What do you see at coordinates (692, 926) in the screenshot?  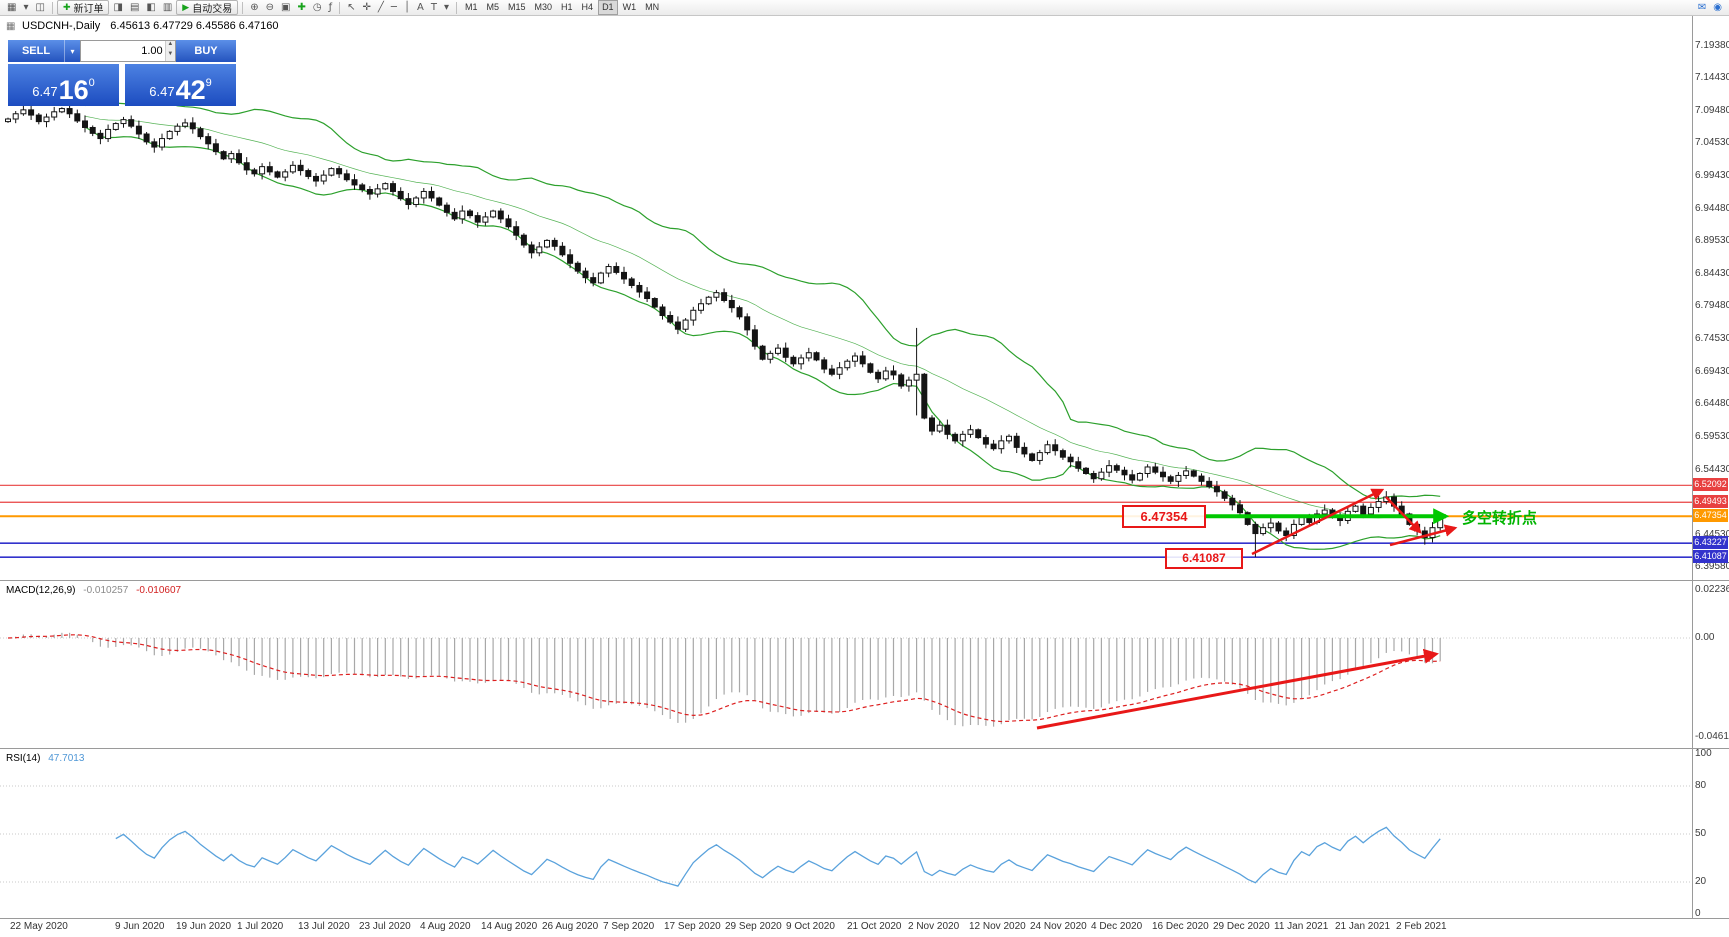 I see `date-axis-label: 17 Sep 2020` at bounding box center [692, 926].